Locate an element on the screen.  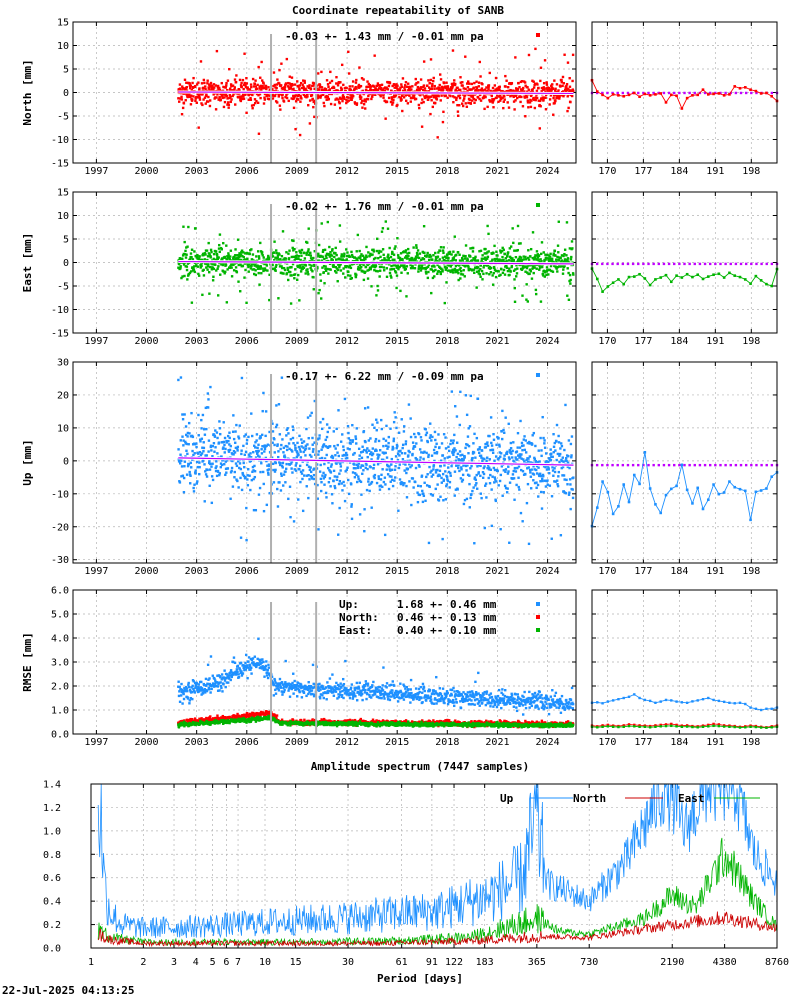
north-xtick-label: 2000 is located at coordinates (146, 171).